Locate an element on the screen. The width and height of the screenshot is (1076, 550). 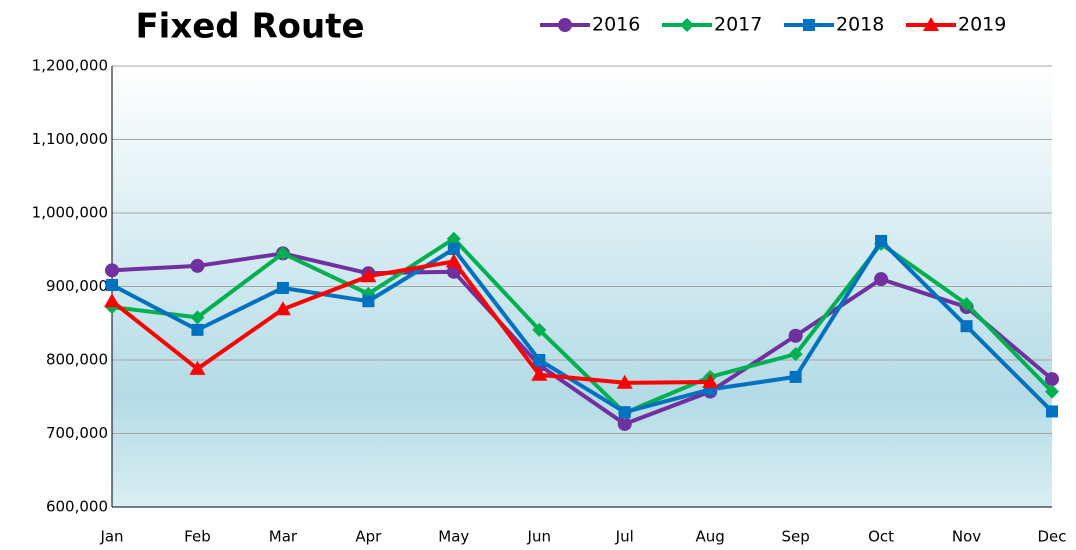
y-tick-label: 800,000 is located at coordinates (77, 360).